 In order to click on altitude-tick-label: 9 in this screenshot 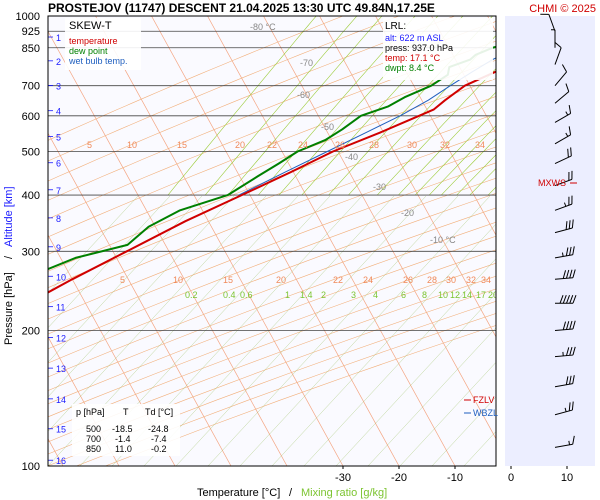, I will do `click(58, 248)`.